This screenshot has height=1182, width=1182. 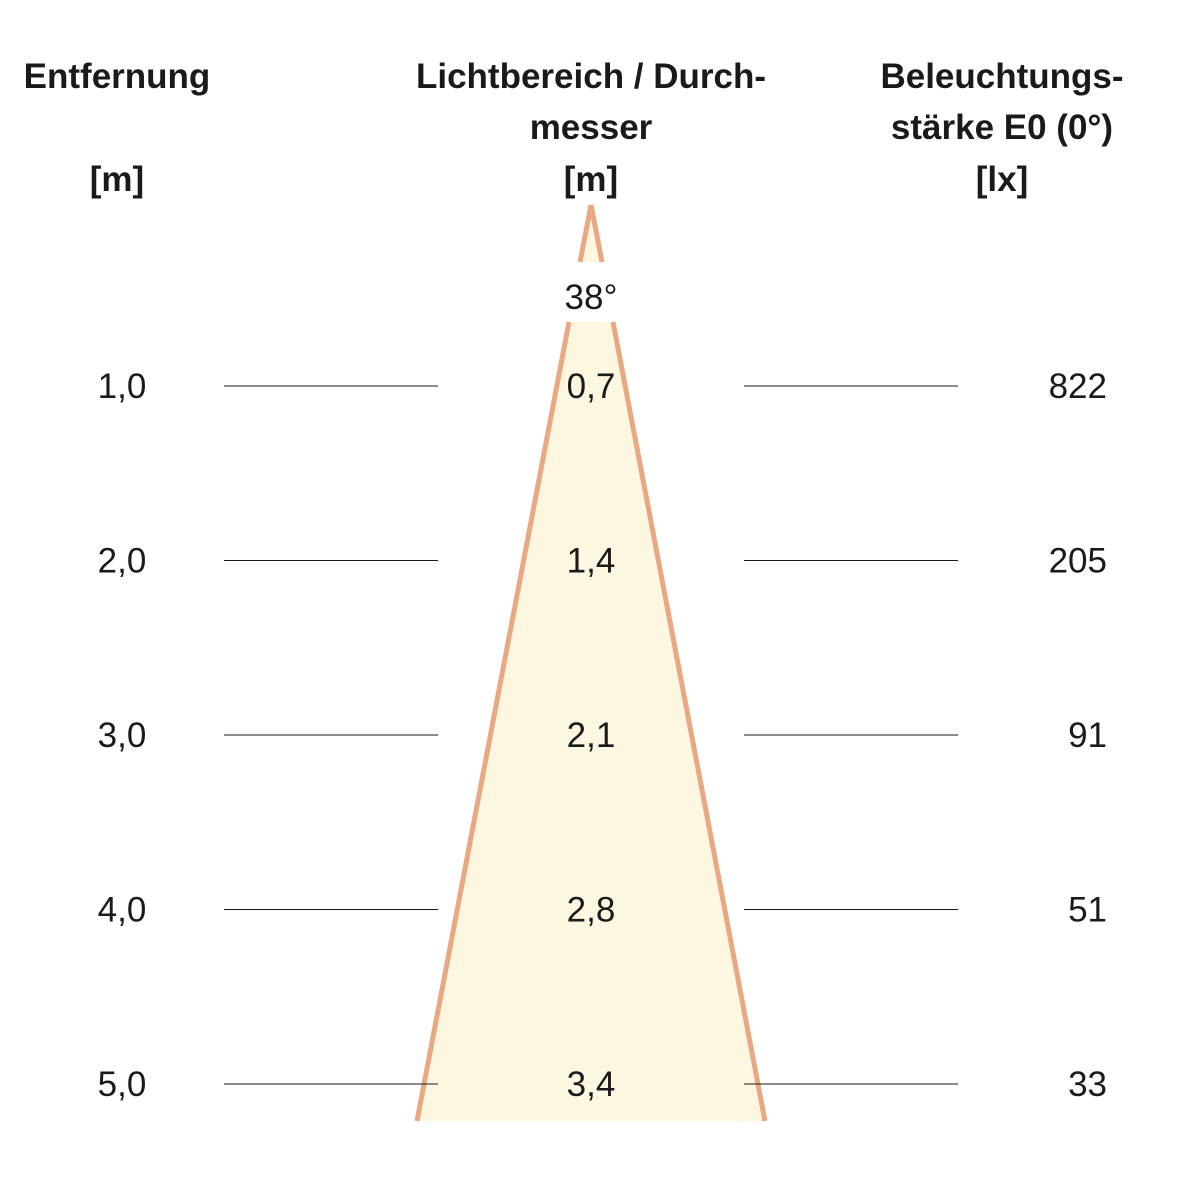 I want to click on illuminance-value: 51, so click(x=1087, y=910).